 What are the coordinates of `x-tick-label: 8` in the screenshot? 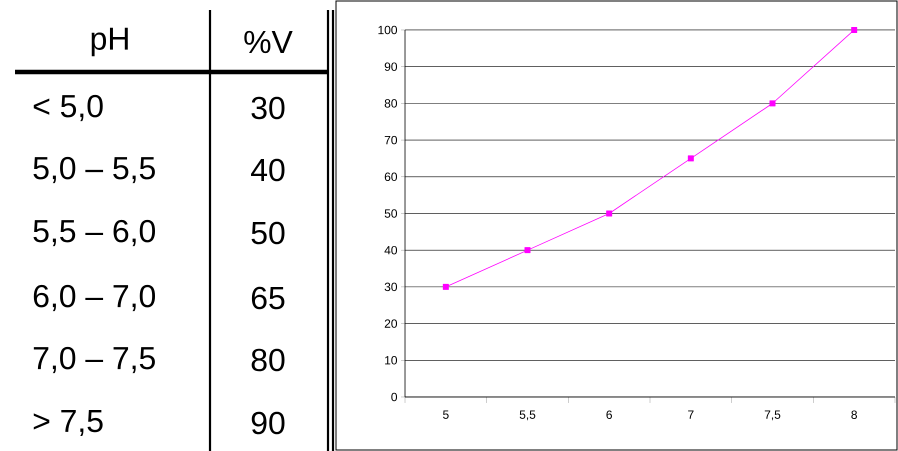 It's located at (854, 414).